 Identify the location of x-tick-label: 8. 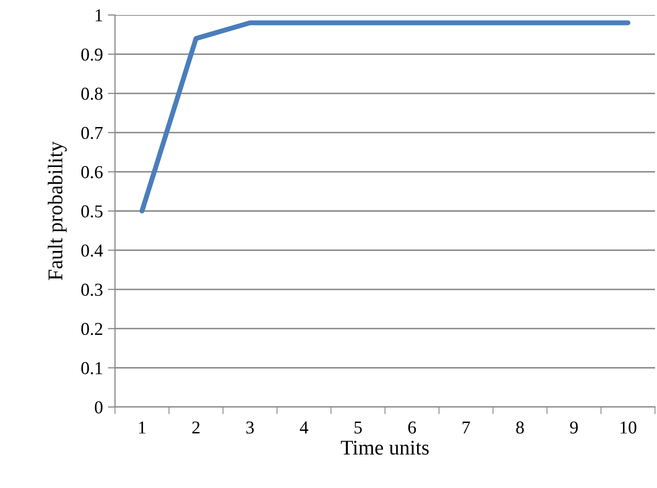
(520, 427).